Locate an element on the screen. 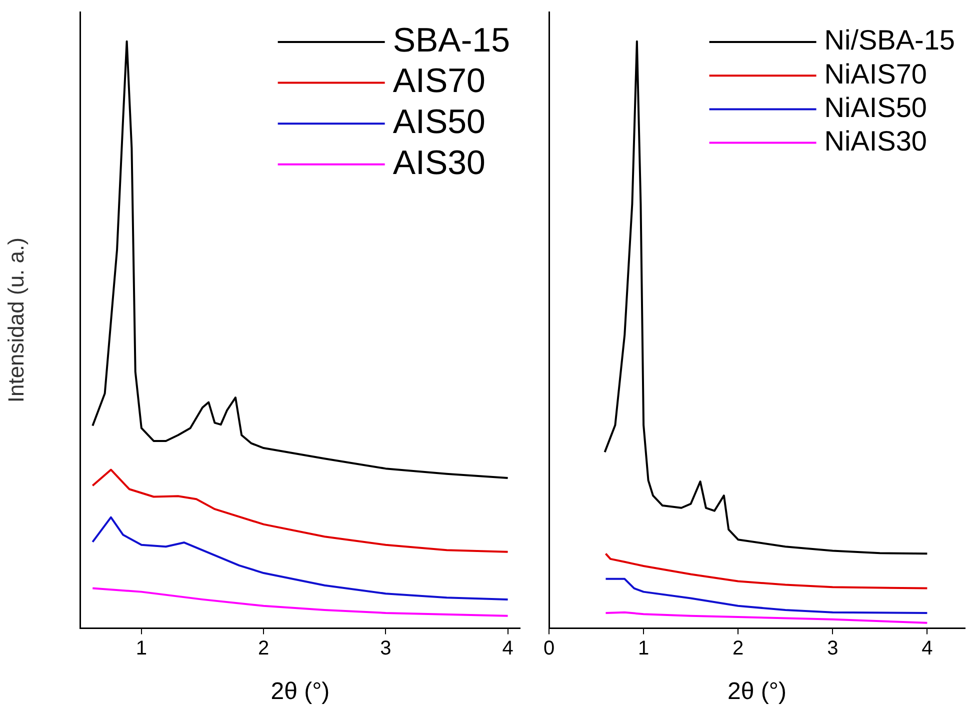 The image size is (969, 715). legend-label: AIS50 is located at coordinates (439, 121).